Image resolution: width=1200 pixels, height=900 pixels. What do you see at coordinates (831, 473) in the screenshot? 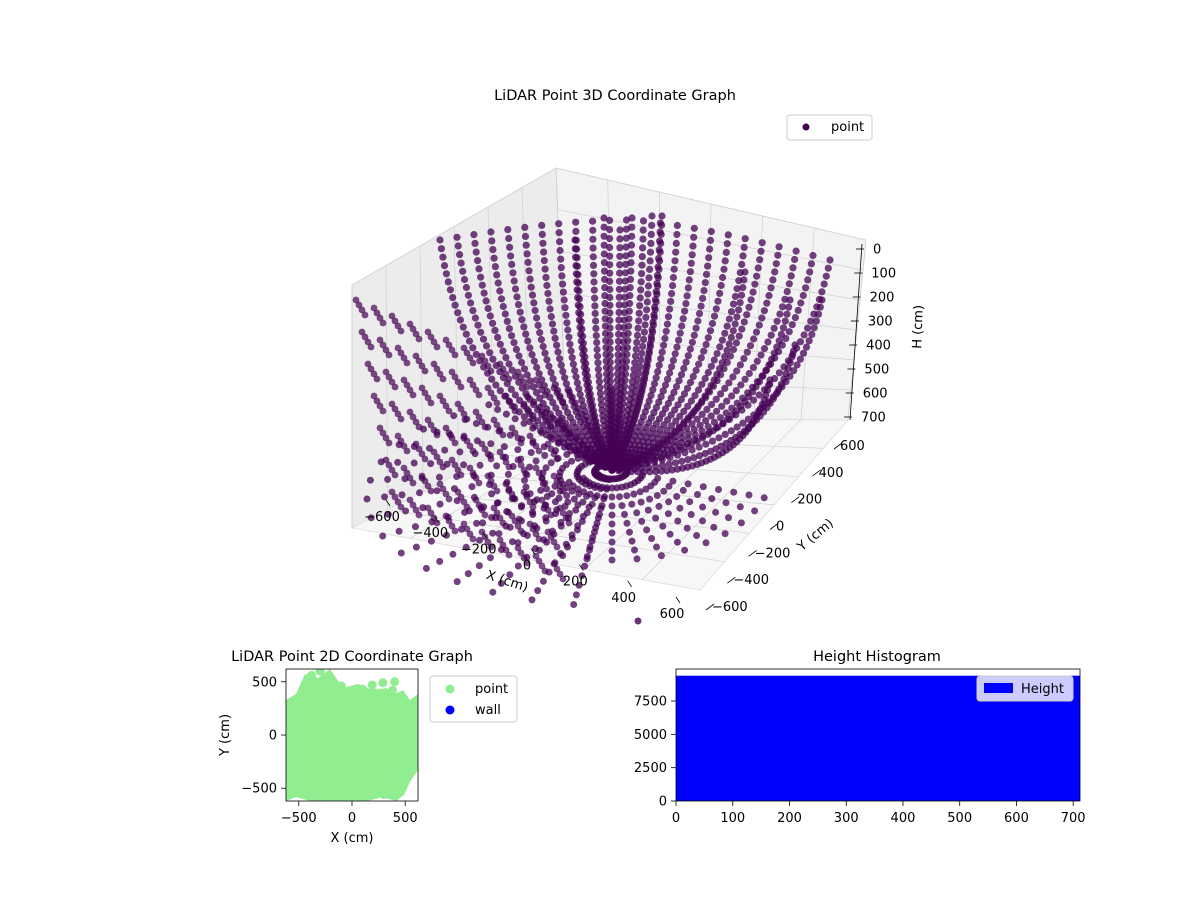
I see `y-tick-label: 400` at bounding box center [831, 473].